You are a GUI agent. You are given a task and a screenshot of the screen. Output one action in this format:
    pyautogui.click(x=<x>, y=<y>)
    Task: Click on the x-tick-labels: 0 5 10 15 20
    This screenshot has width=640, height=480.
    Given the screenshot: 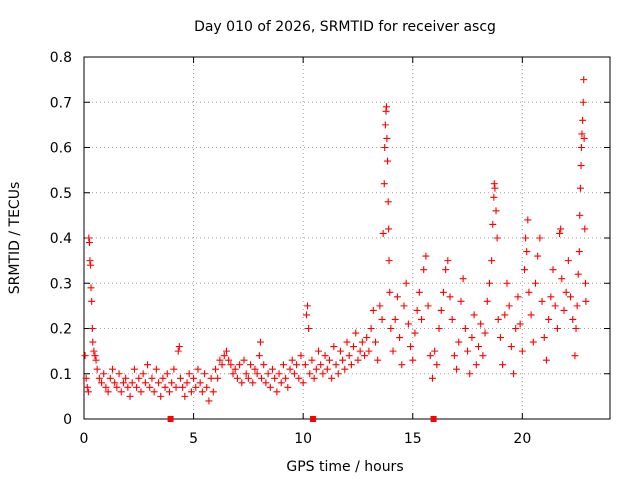 What is the action you would take?
    pyautogui.click(x=306, y=439)
    